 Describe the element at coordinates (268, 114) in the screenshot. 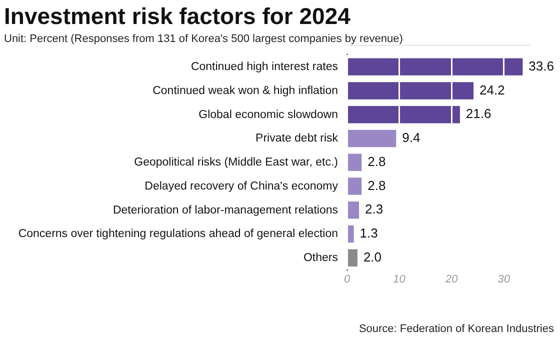

I see `y-tick-label: Global economic slowdown` at that location.